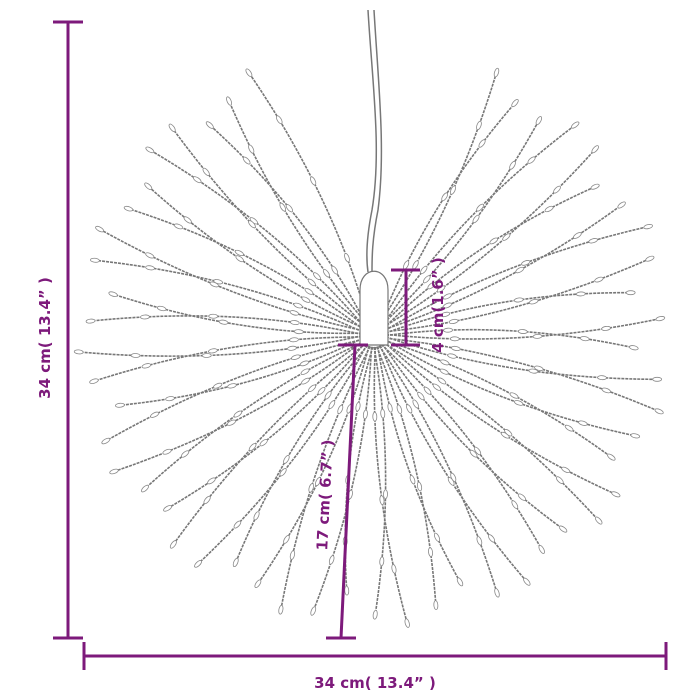 The width and height of the screenshot is (700, 700). Describe the element at coordinates (374, 141) in the screenshot. I see `hanging-cable` at that location.